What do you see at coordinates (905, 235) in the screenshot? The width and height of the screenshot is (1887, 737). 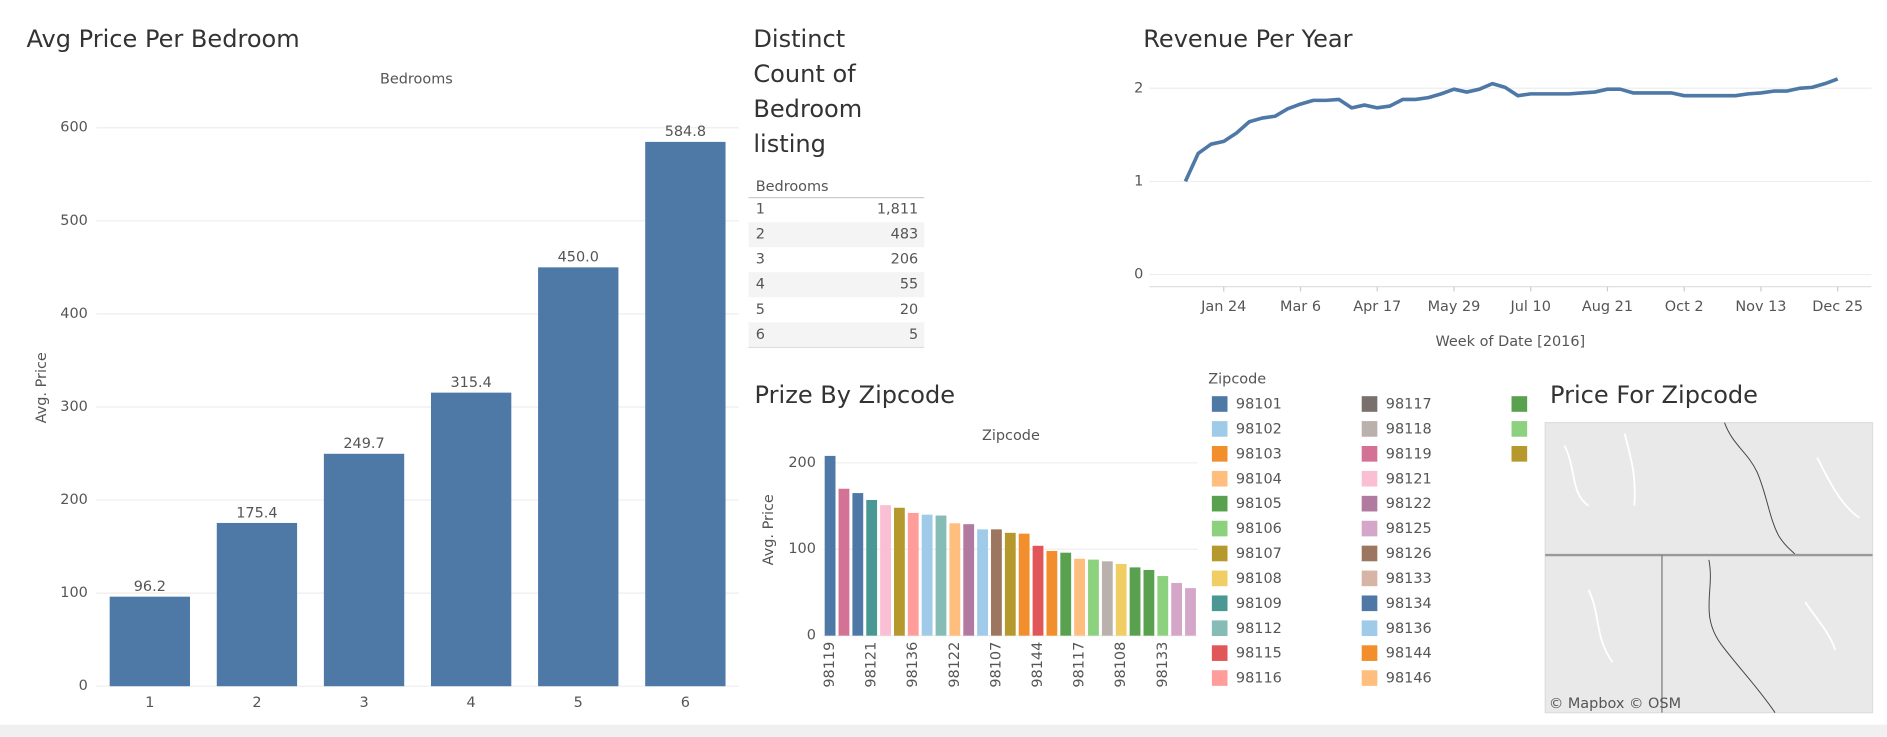 I see `table-cell: 483` at bounding box center [905, 235].